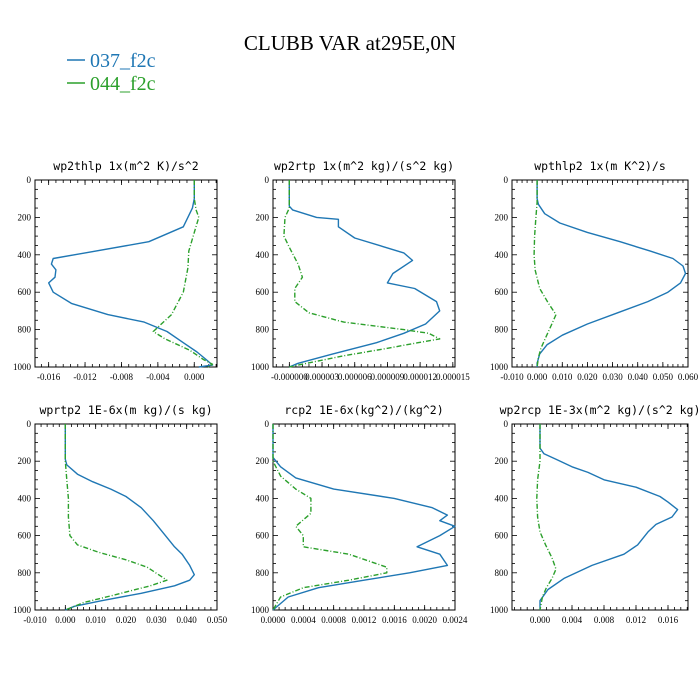  What do you see at coordinates (322, 377) in the screenshot?
I see `x-tick-label: 0.000003` at bounding box center [322, 377].